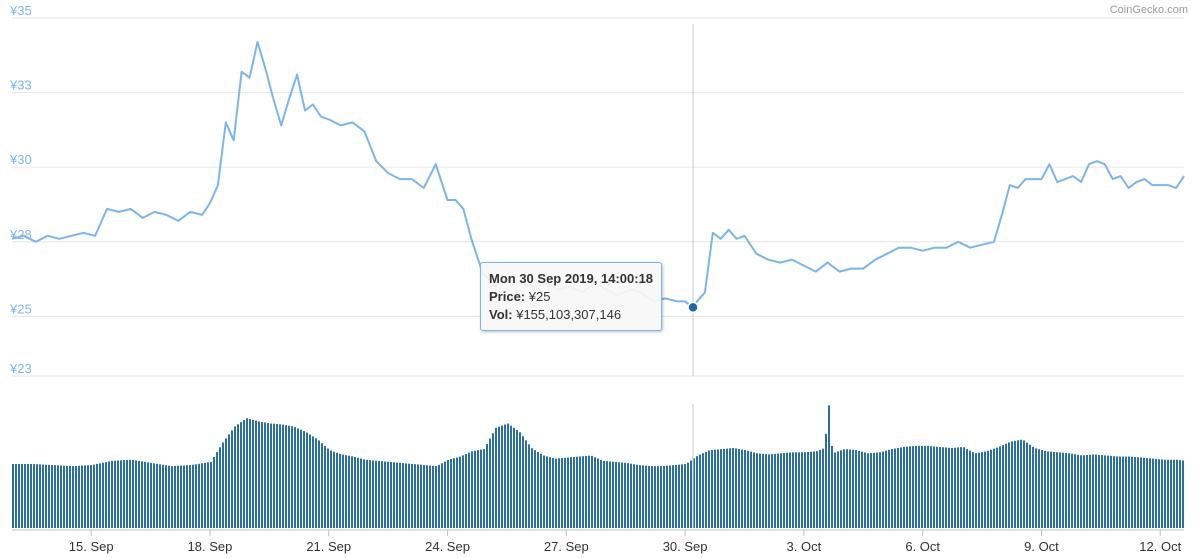 The image size is (1200, 558). Describe the element at coordinates (1041, 546) in the screenshot. I see `x-tick-label: 9. Oct` at that location.